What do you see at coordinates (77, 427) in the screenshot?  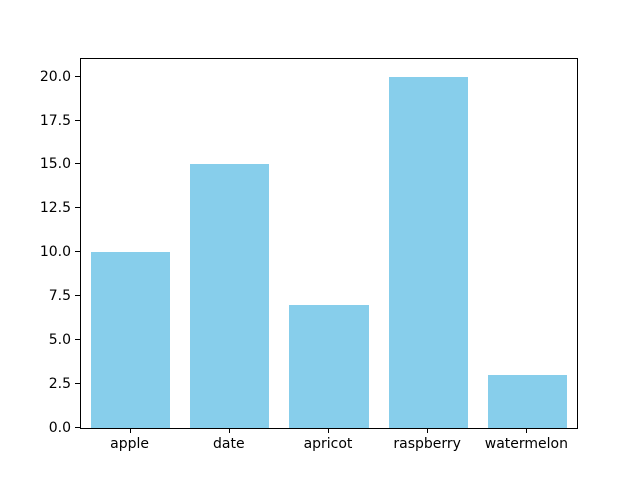 I see `y-tick-mark-0.0` at bounding box center [77, 427].